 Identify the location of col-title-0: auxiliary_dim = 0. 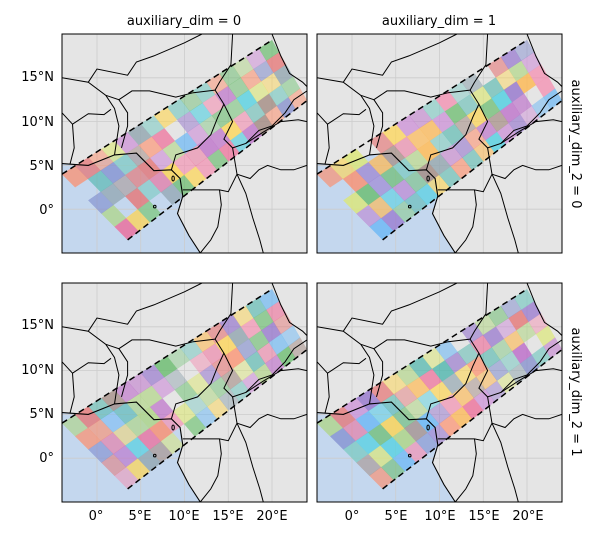
(184, 21).